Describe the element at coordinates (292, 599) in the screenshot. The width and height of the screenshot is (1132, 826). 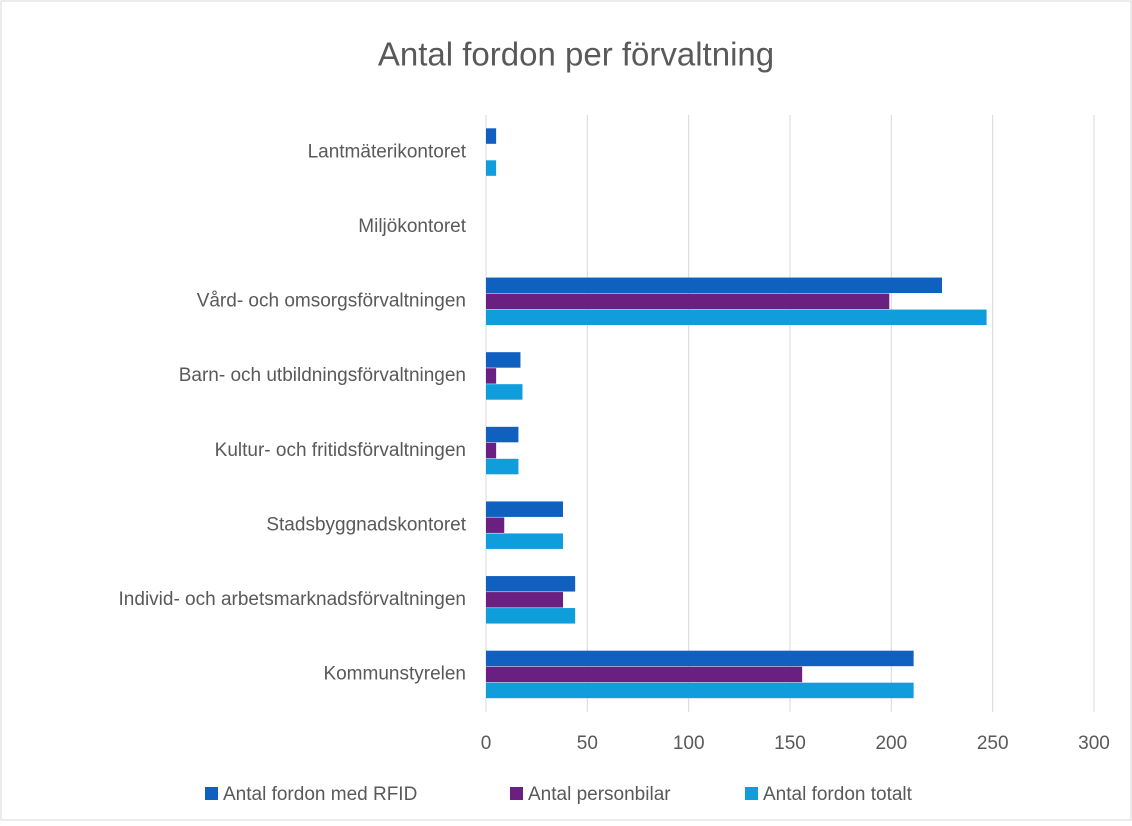
I see `y-tick-label: Individ- och arbetsmarknadsförvaltningen` at that location.